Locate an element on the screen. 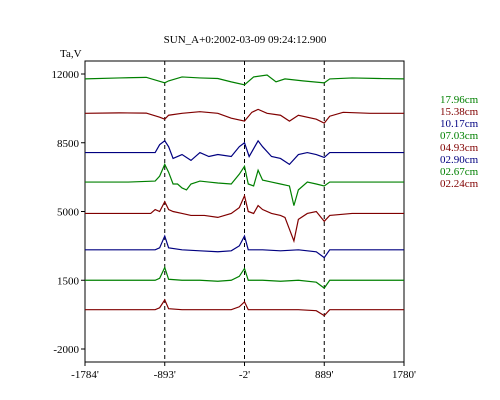 The width and height of the screenshot is (500, 400). legend-item: 15.38cm is located at coordinates (459, 112).